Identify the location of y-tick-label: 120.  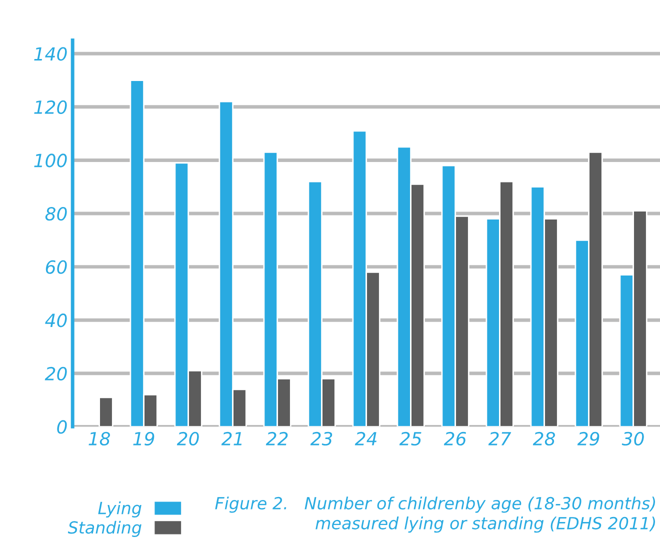
(50, 107).